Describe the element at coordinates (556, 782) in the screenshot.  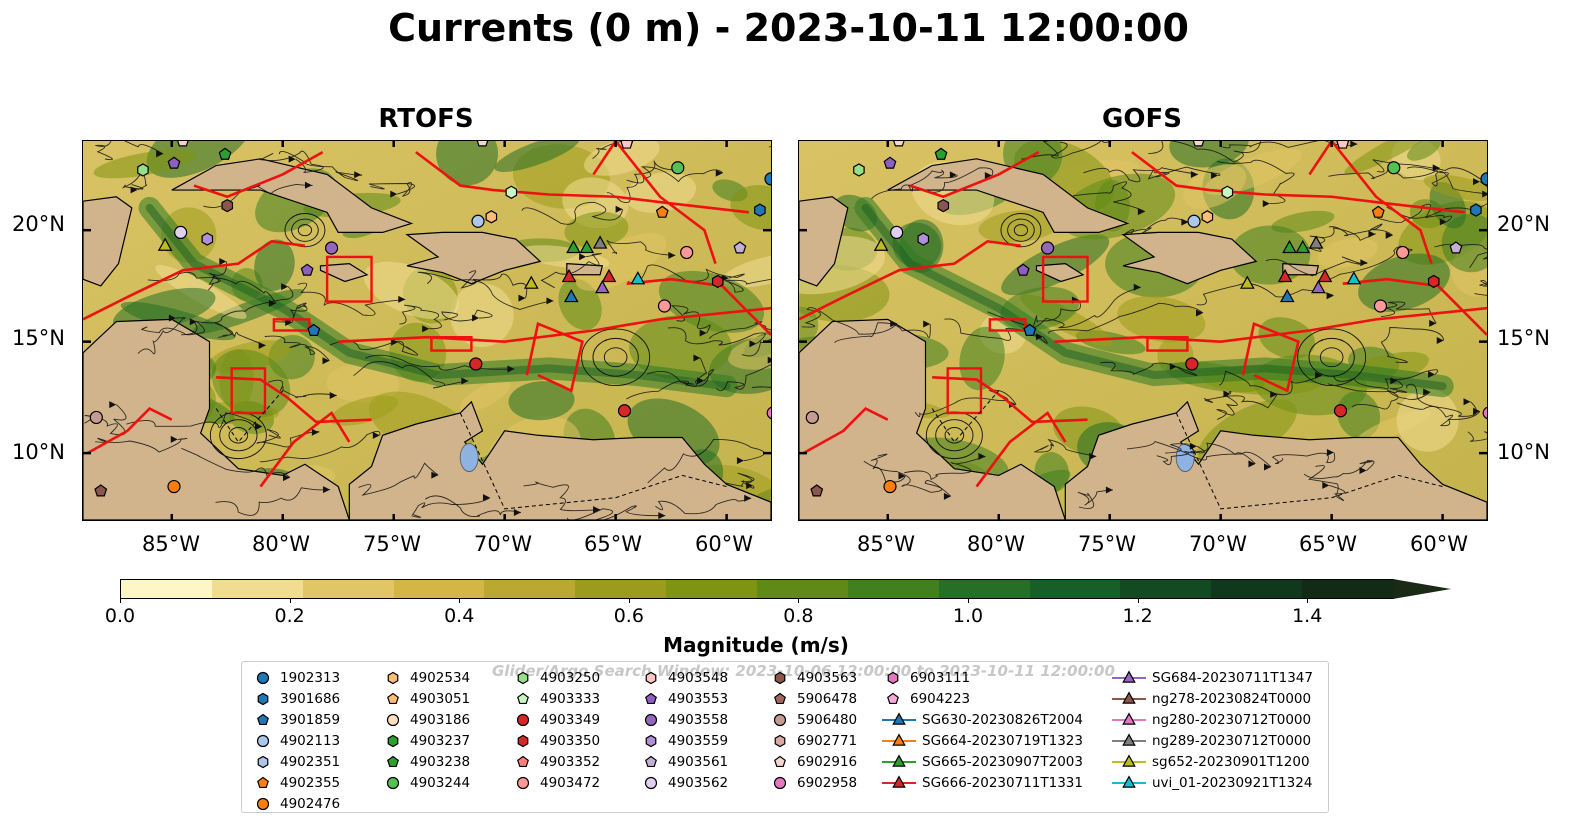
I see `legend-item: 4903472` at that location.